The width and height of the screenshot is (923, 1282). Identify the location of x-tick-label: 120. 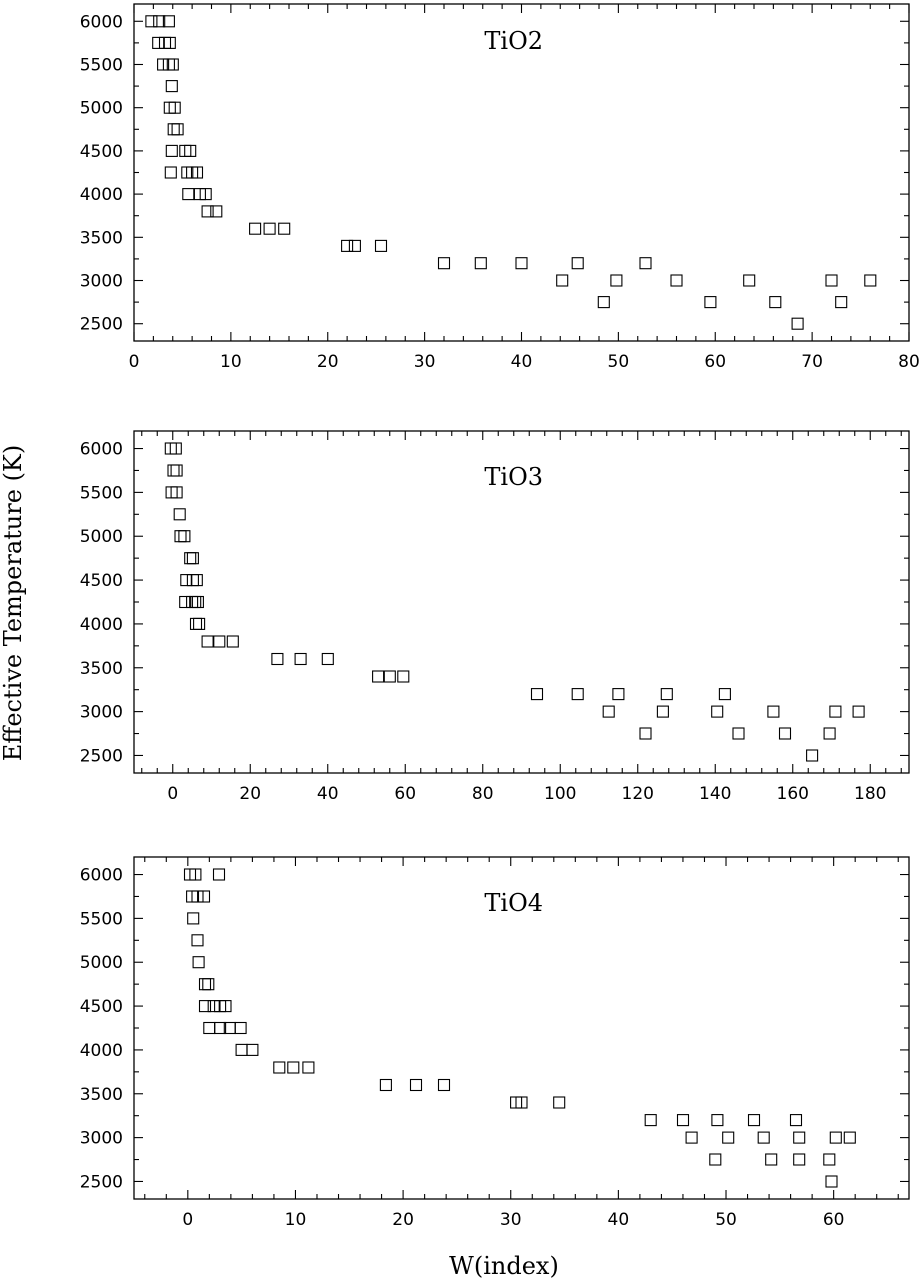
(638, 794).